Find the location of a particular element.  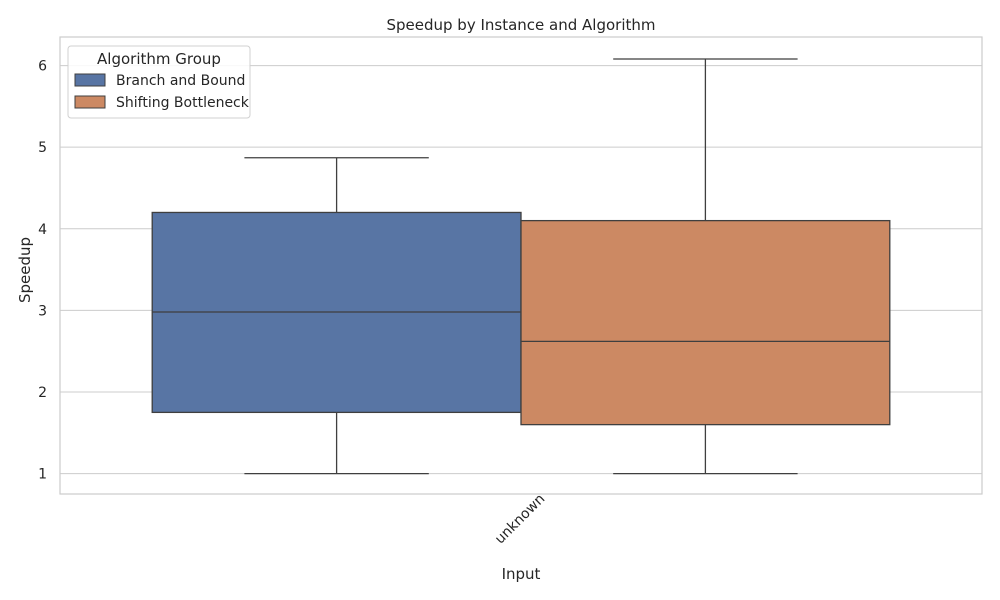

legend-frame is located at coordinates (159, 82).